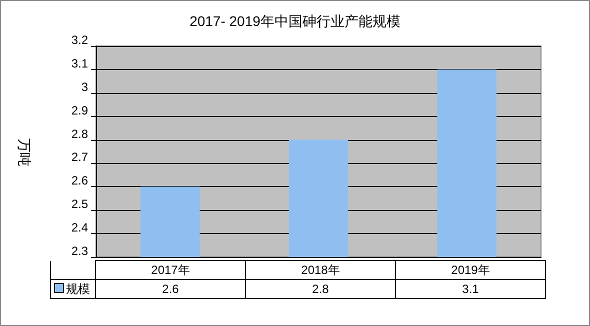 This screenshot has width=590, height=326. I want to click on x-tick-label: 2017年, so click(171, 270).